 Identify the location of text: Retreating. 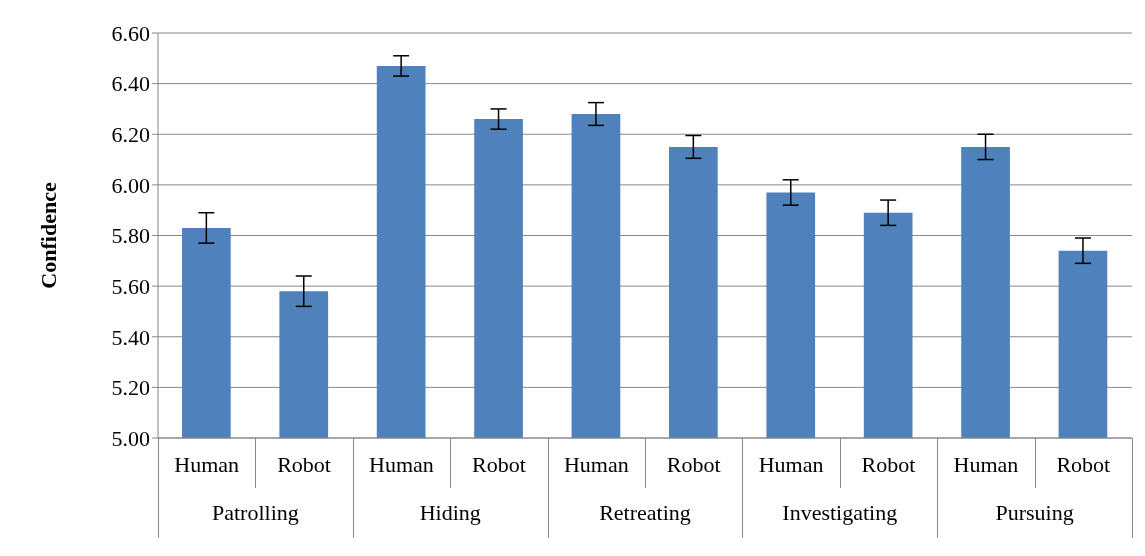
(645, 513).